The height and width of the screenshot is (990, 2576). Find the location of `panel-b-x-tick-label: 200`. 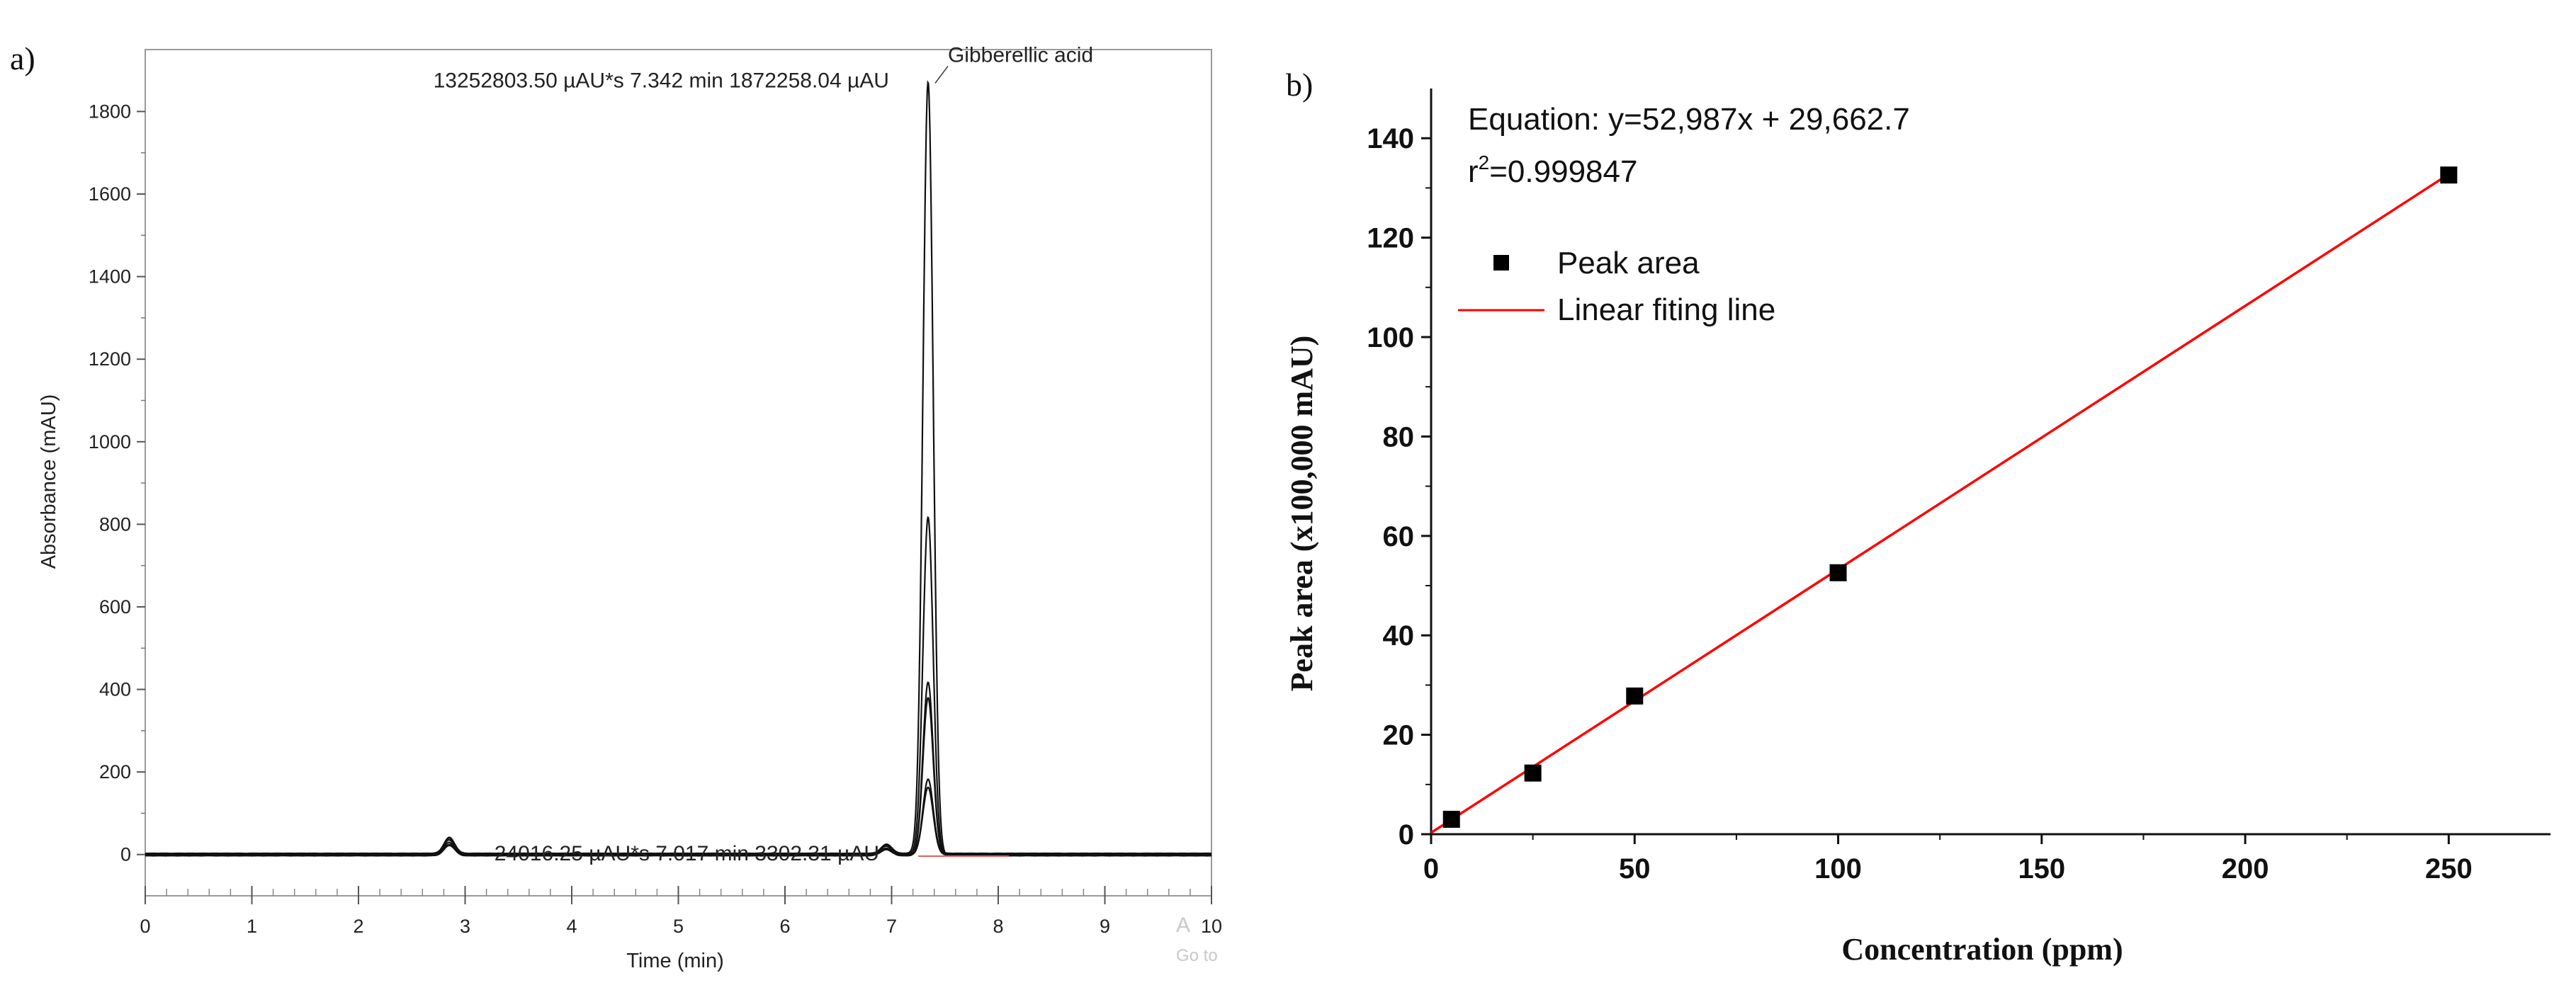

panel-b-x-tick-label: 200 is located at coordinates (2245, 868).